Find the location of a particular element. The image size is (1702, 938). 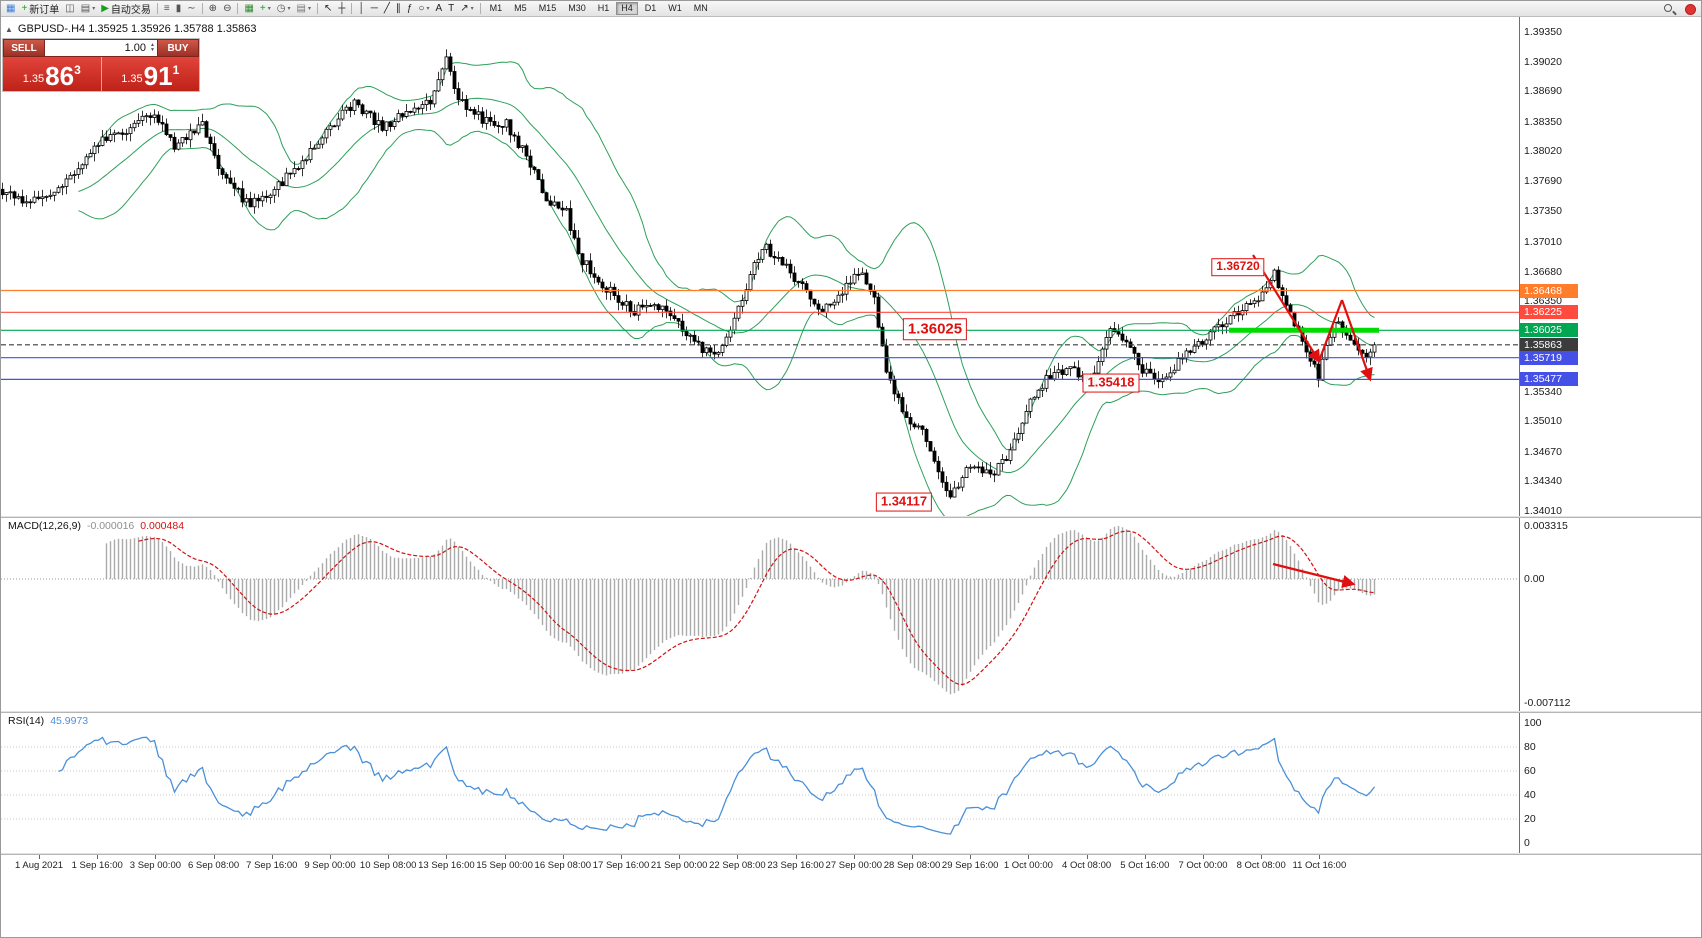

price-annotation: 1.36025 is located at coordinates (935, 329).